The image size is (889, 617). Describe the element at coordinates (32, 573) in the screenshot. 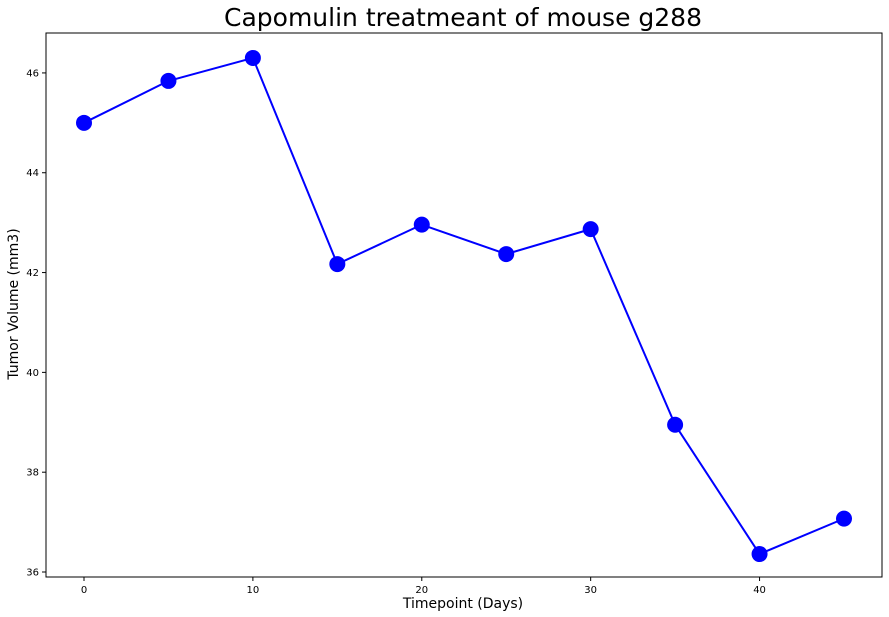

I see `y-tick-label: 36` at that location.